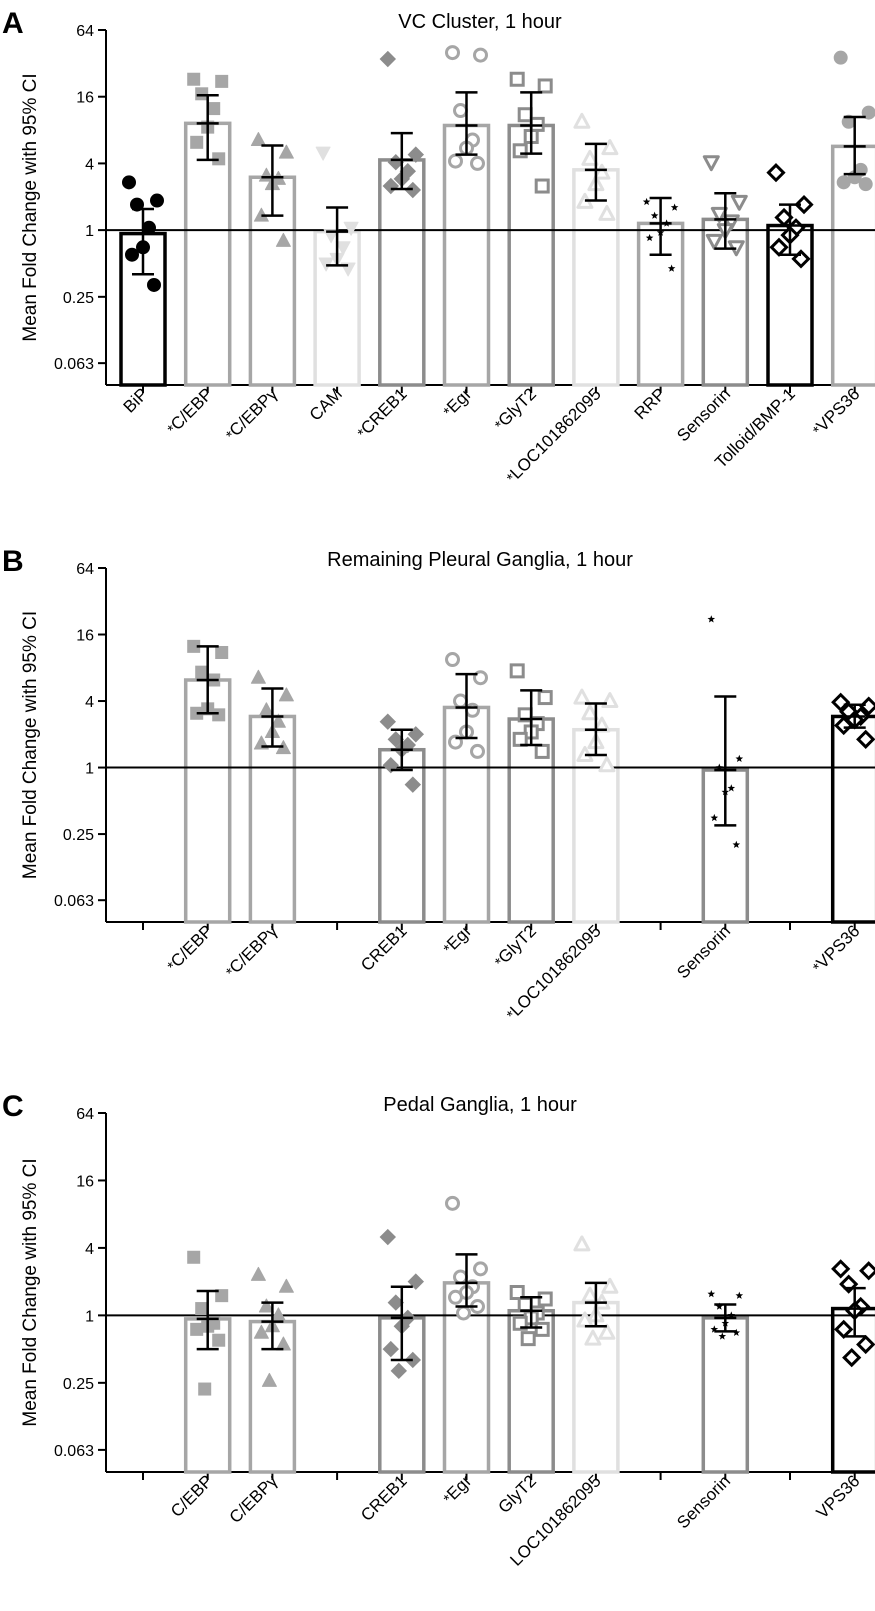  Describe the element at coordinates (384, 1498) in the screenshot. I see `category-label-creb1: CREB1` at that location.